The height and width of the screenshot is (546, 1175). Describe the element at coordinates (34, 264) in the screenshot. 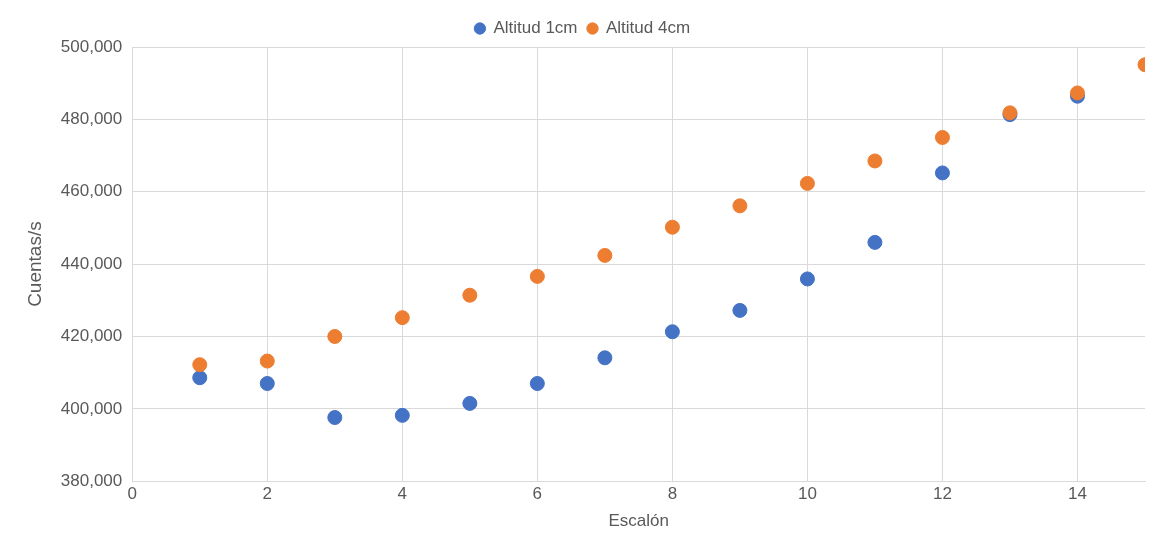

I see `y-axis-title: Cuentas/s` at that location.